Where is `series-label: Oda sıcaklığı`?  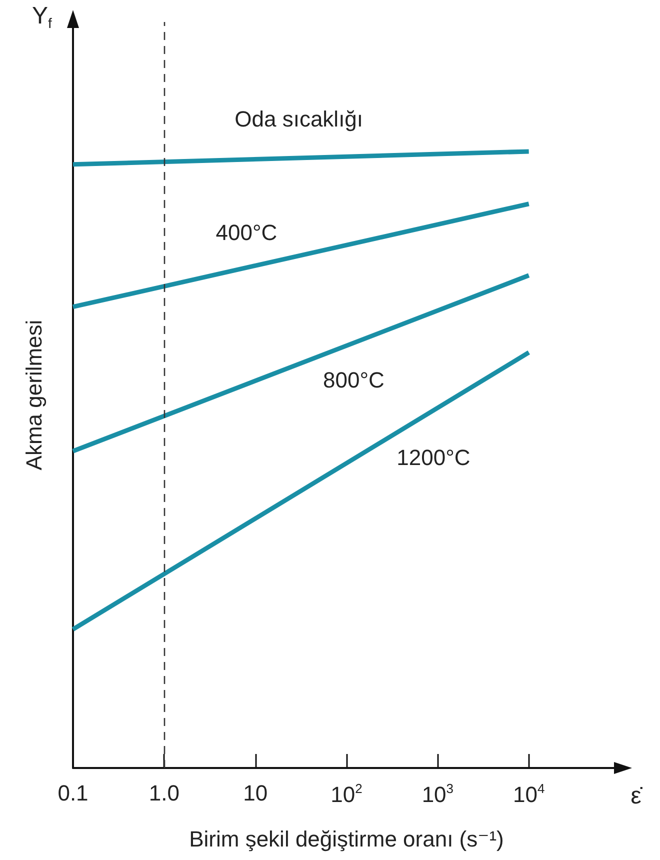 series-label: Oda sıcaklığı is located at coordinates (299, 119).